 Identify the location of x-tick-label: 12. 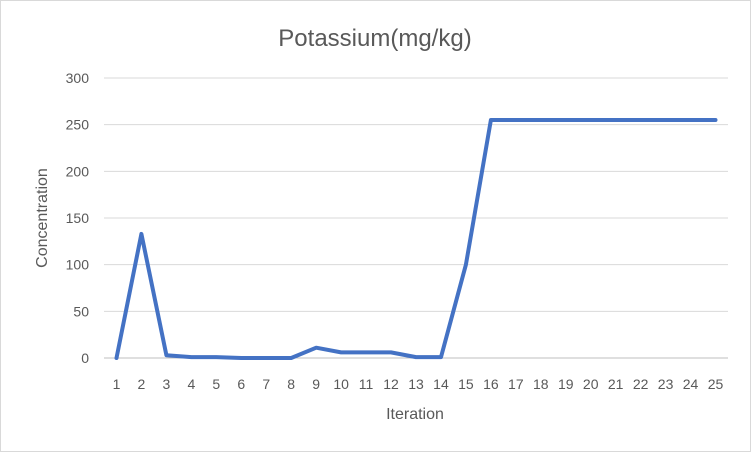
(391, 384).